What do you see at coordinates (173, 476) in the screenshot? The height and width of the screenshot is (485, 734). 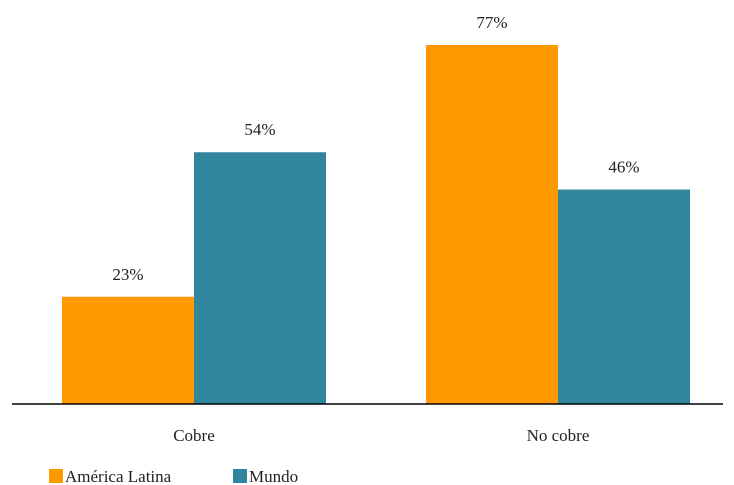 I see `legend: América Latina Mundo` at bounding box center [173, 476].